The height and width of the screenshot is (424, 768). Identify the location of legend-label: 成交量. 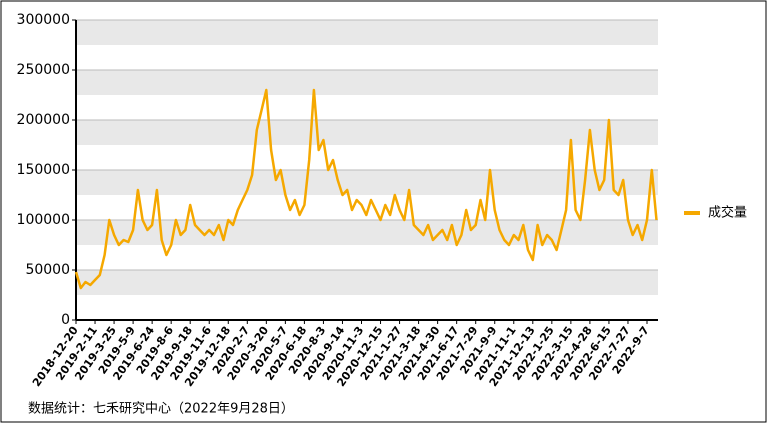
(727, 213).